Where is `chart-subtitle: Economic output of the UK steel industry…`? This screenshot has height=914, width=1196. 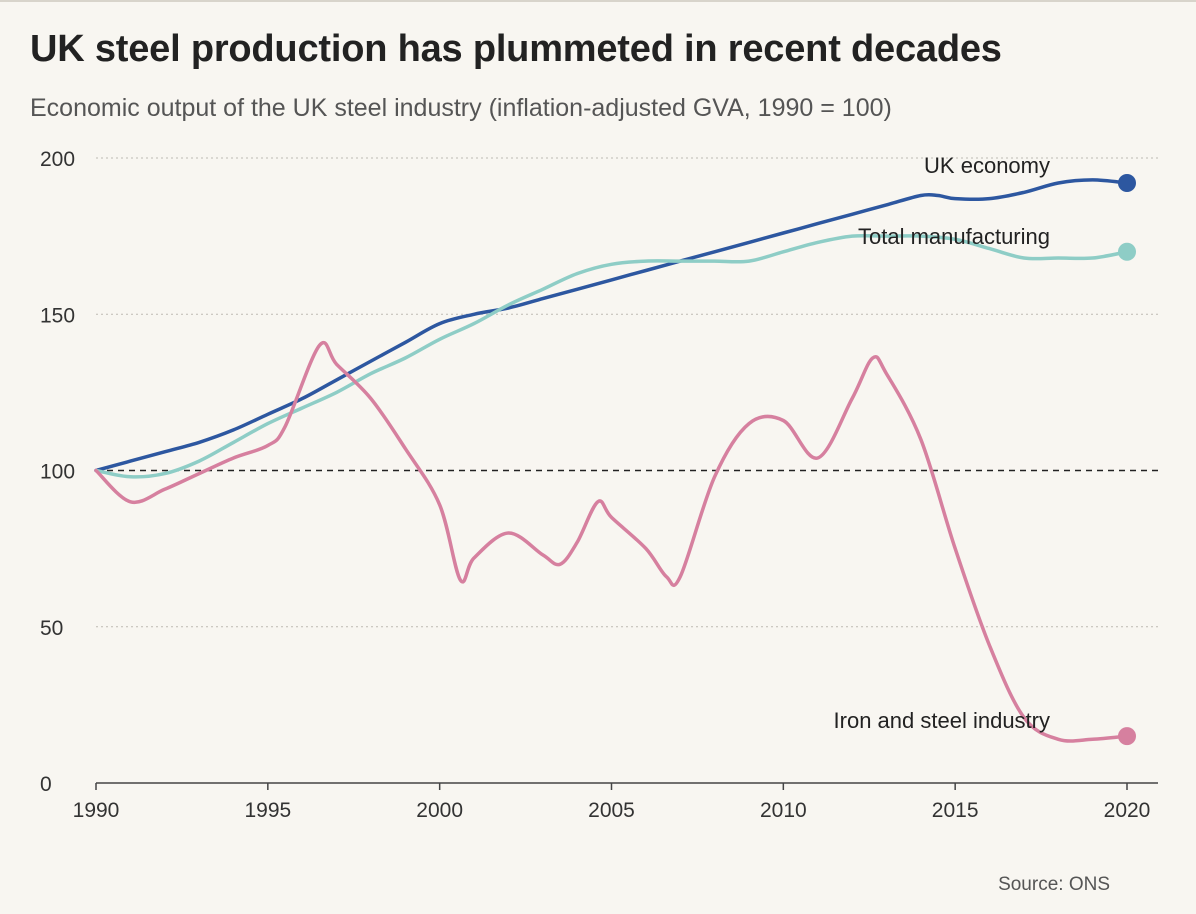
chart-subtitle: Economic output of the UK steel industry… is located at coordinates (461, 108).